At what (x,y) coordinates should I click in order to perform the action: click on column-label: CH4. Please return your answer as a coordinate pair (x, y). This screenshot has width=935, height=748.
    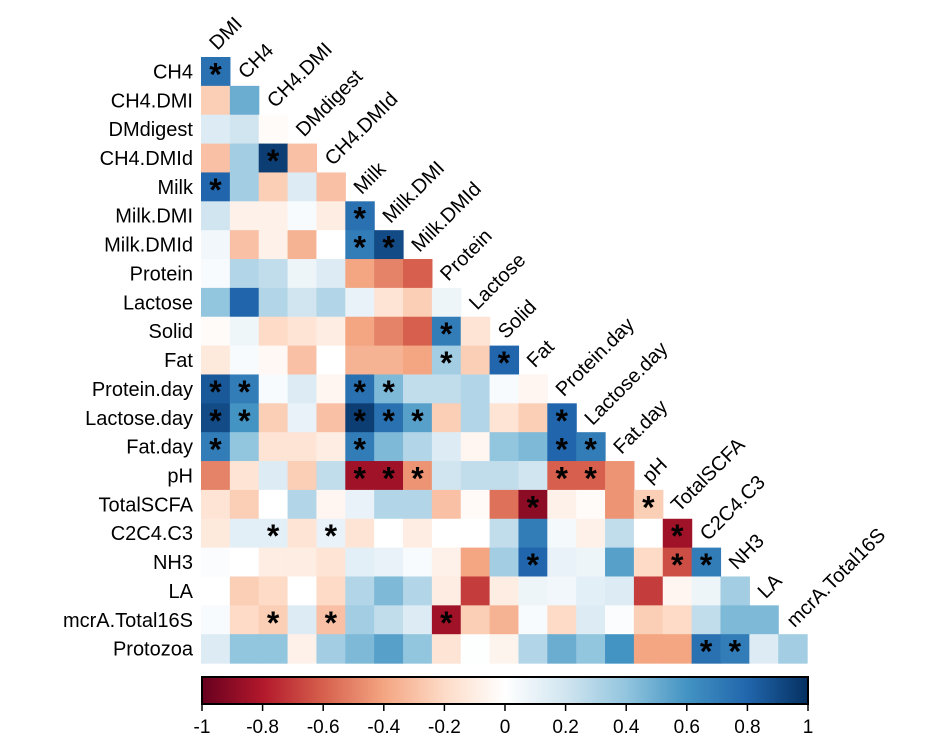
    Looking at the image, I should click on (256, 62).